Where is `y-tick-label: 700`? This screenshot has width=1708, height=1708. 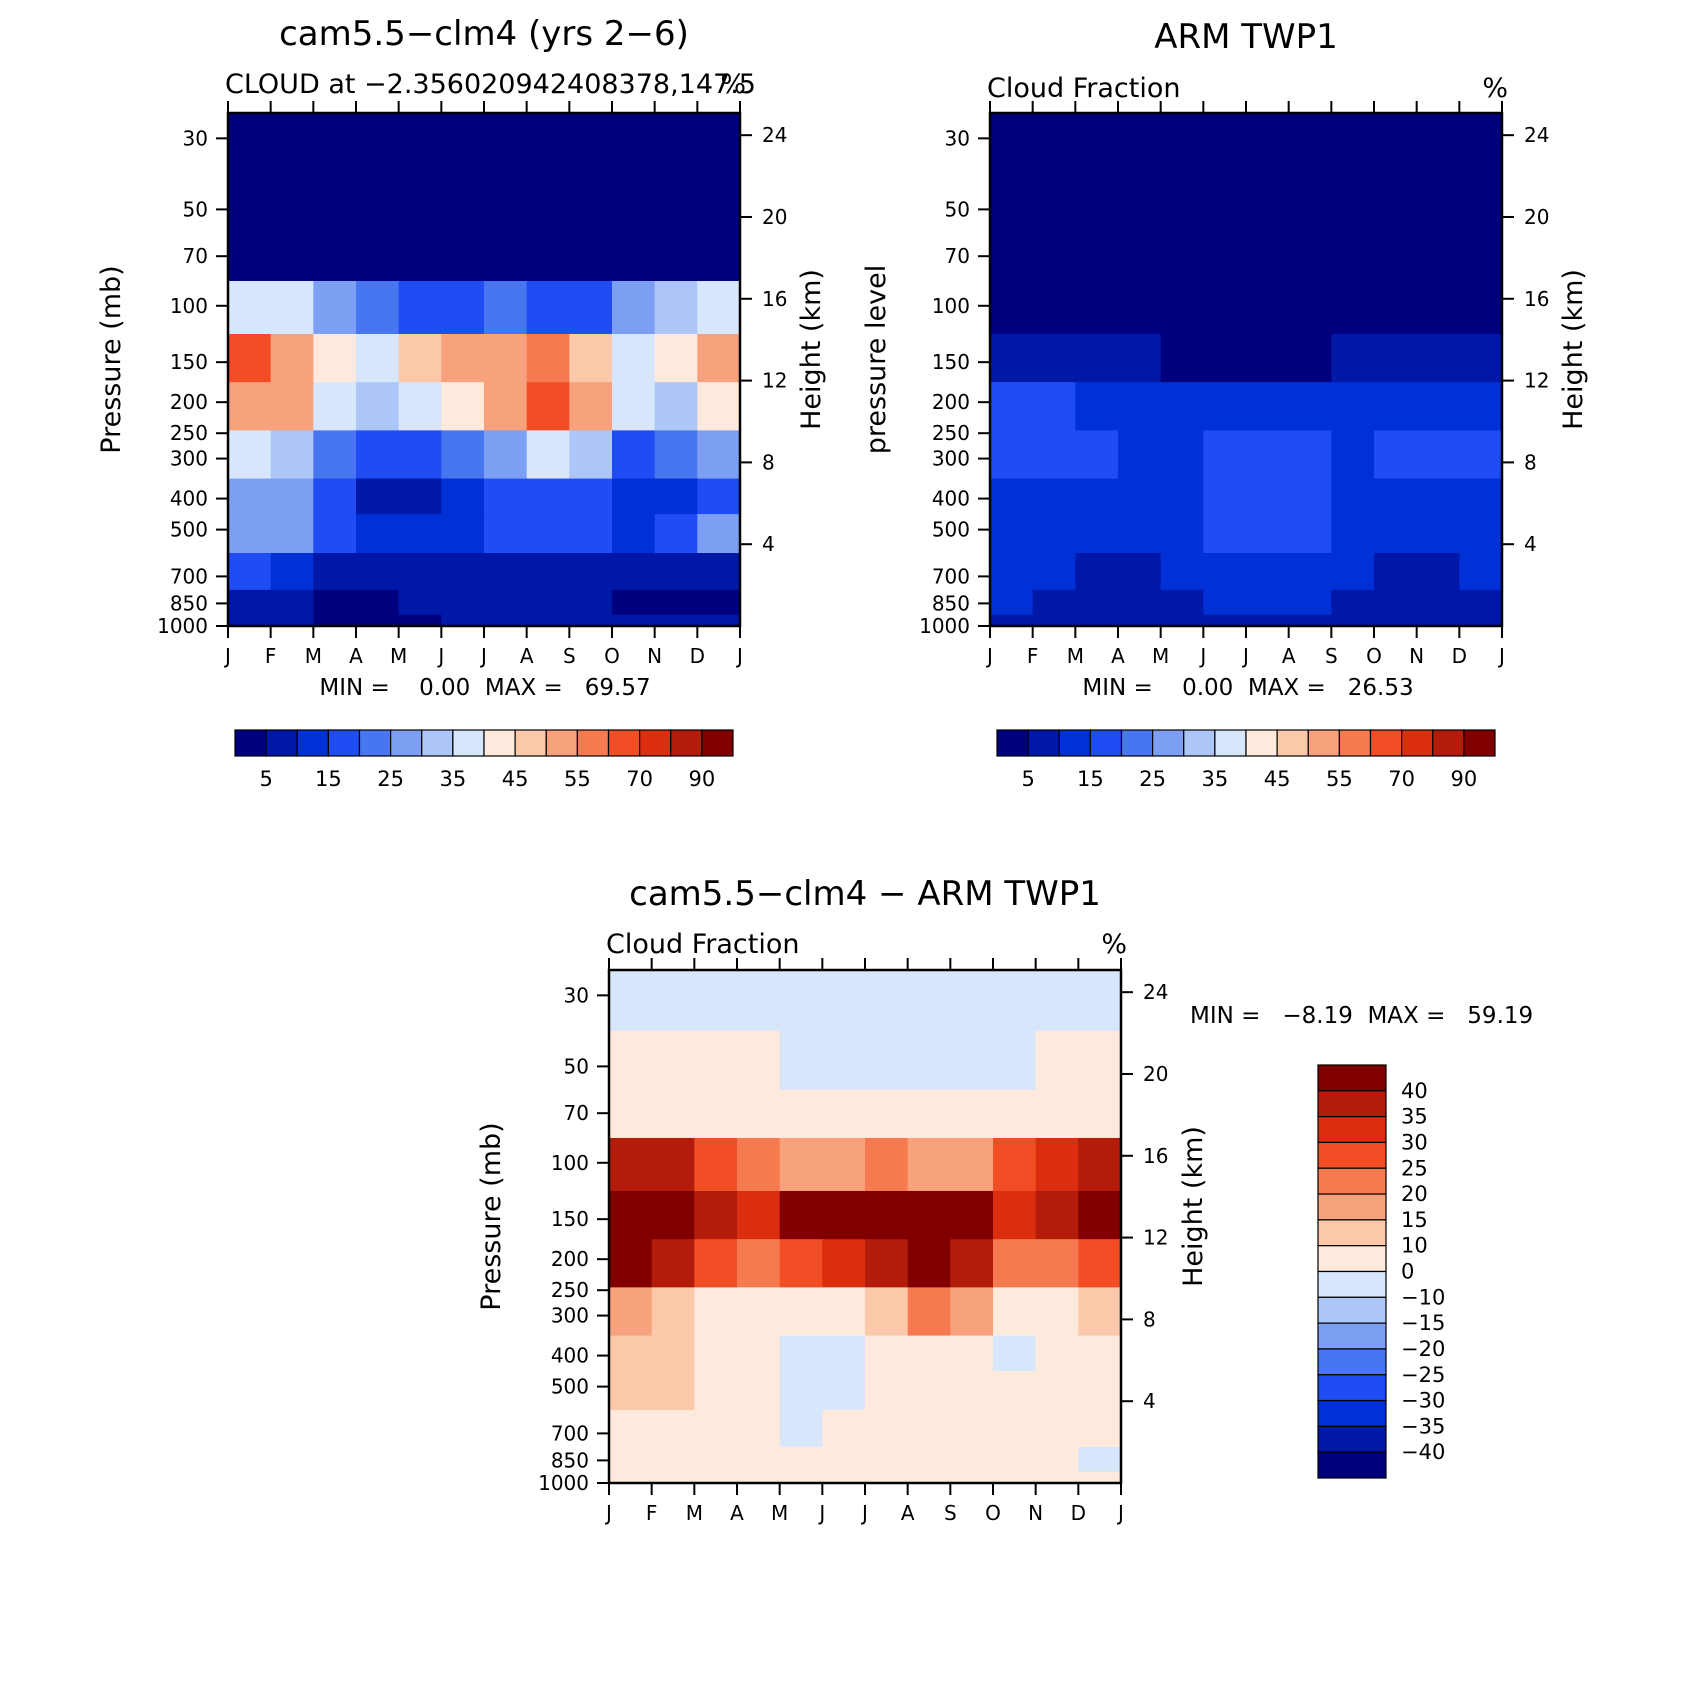
y-tick-label: 700 is located at coordinates (189, 576).